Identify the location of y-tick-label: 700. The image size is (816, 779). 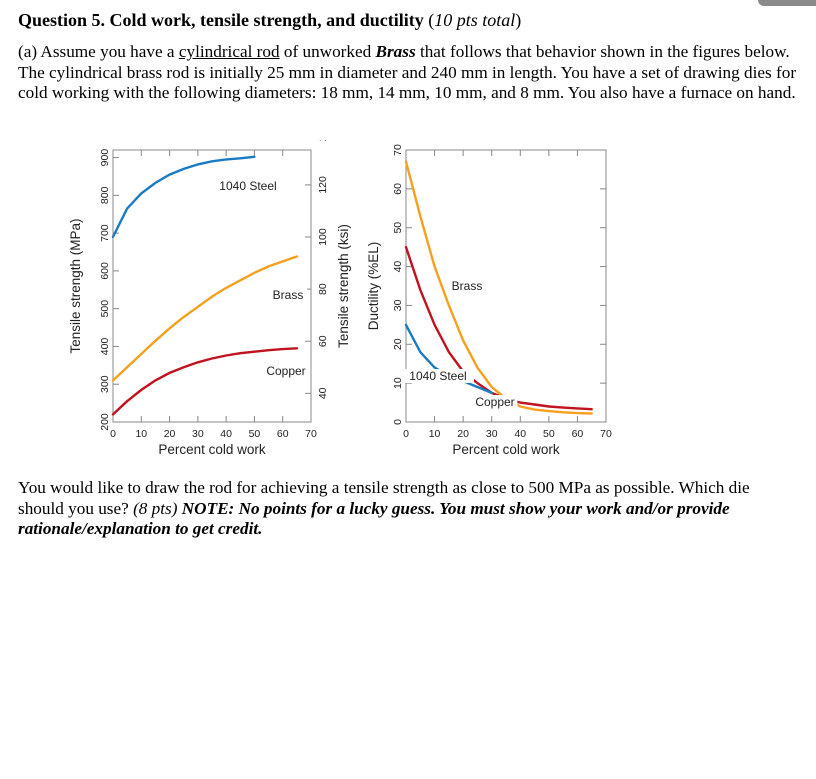
(105, 233).